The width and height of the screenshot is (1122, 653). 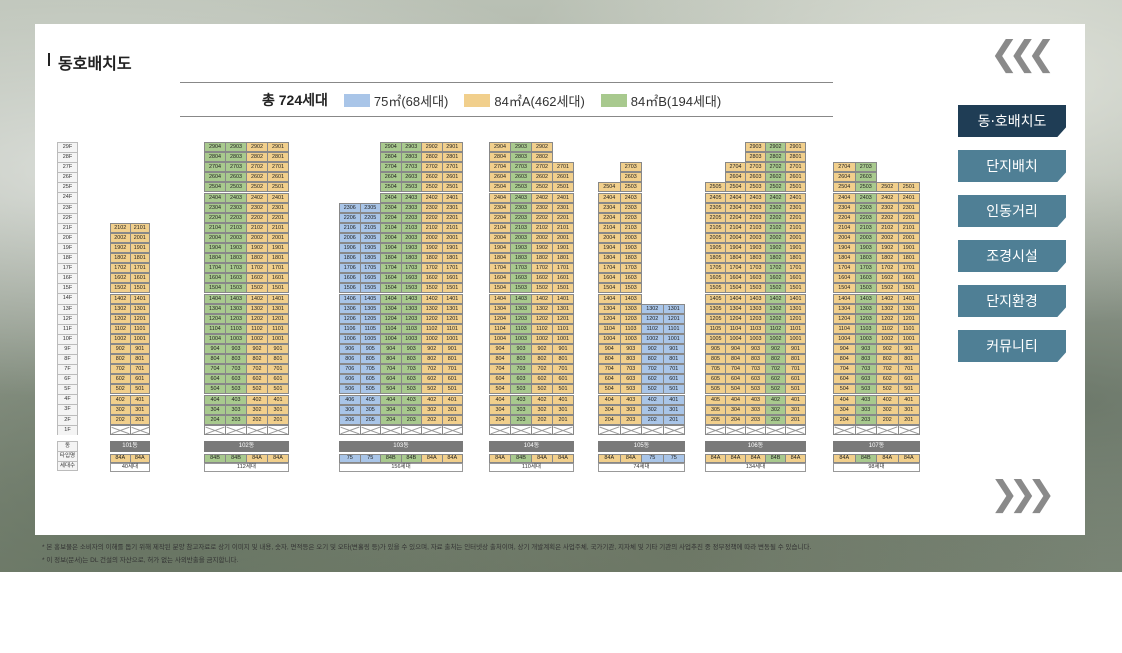 What do you see at coordinates (609, 298) in the screenshot?
I see `unit-cell: 1404` at bounding box center [609, 298].